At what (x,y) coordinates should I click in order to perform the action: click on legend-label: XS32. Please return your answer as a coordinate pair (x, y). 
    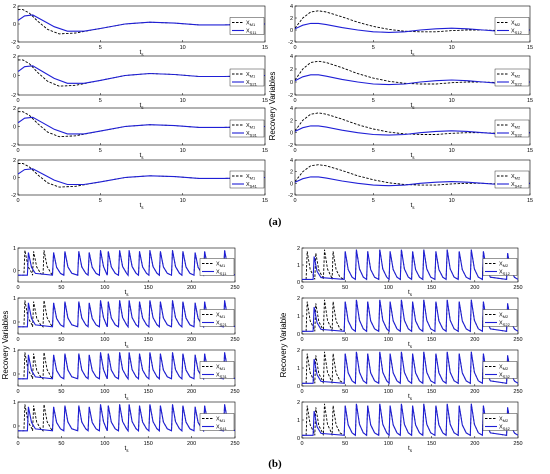
    Looking at the image, I should click on (517, 134).